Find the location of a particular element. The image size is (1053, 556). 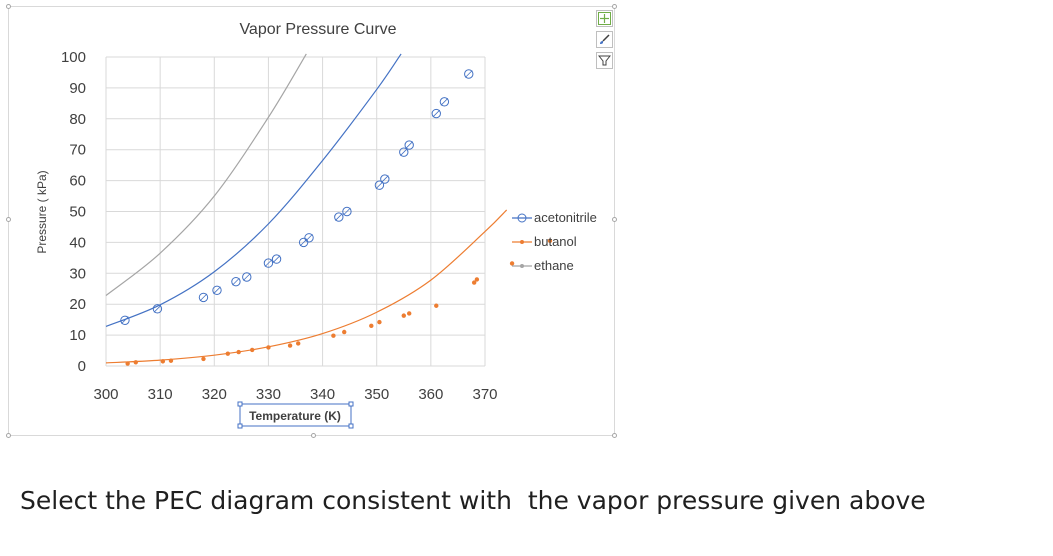

series-ethane is located at coordinates (206, 175).